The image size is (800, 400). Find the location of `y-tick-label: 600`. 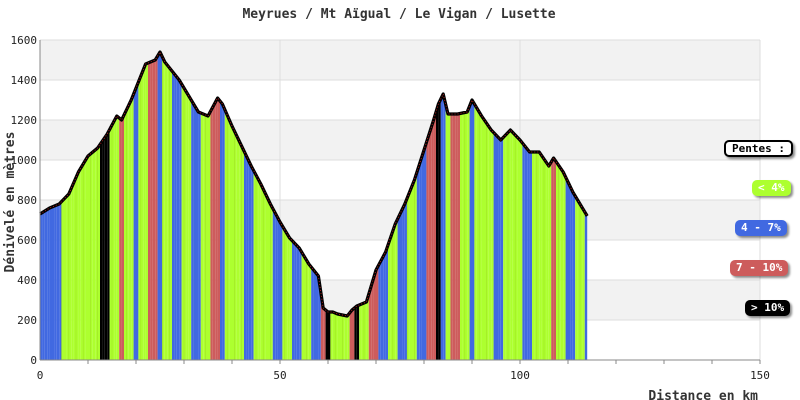

y-tick-label: 600 is located at coordinates (27, 240).